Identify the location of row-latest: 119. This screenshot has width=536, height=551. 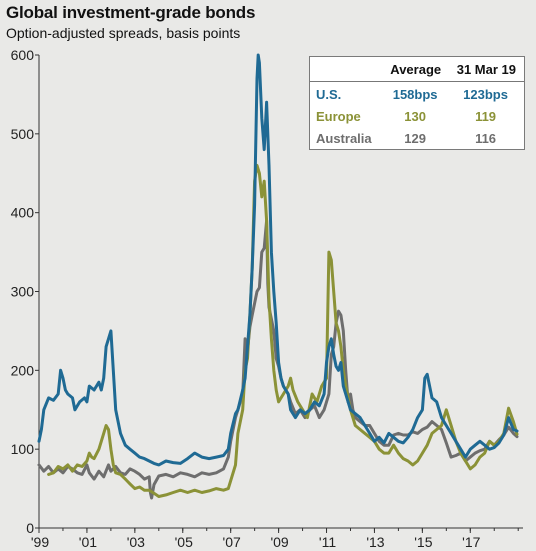
(486, 116).